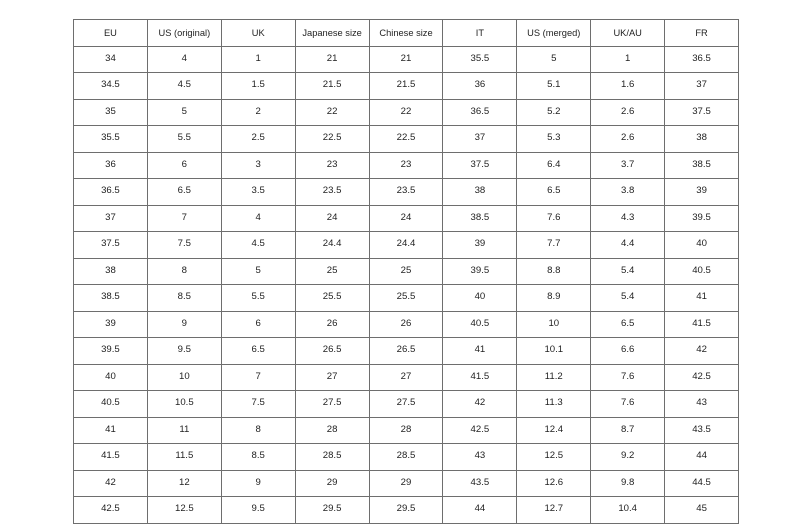  I want to click on table-cell: 9.2, so click(628, 457).